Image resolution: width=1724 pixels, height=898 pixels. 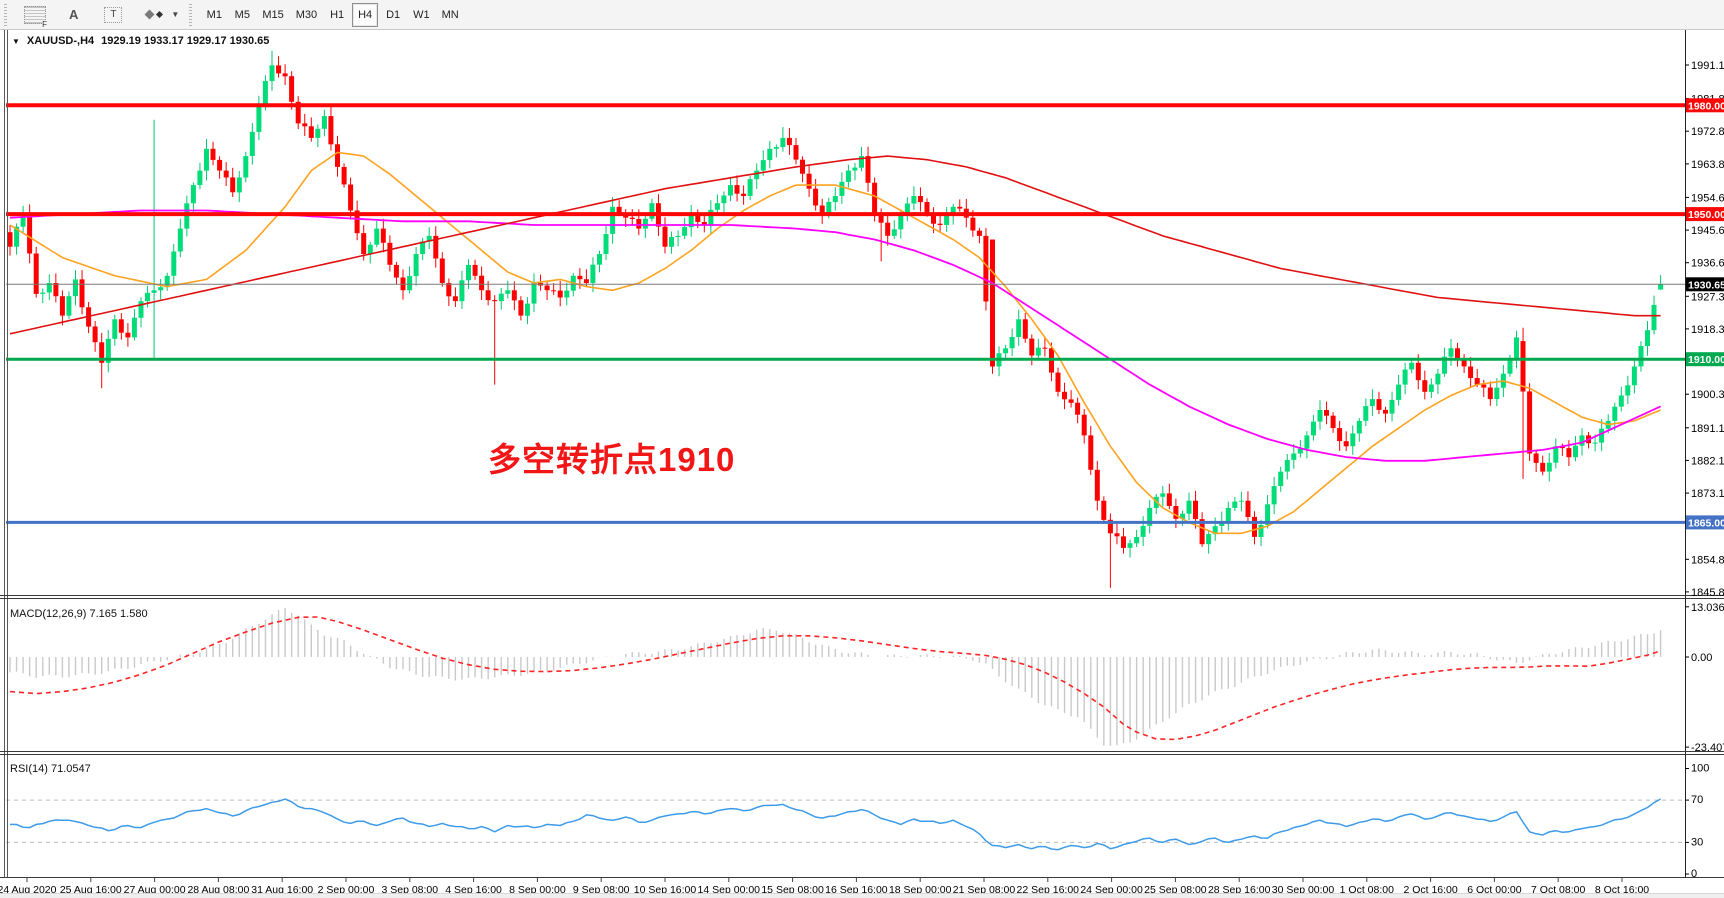 I want to click on price-tick-label: 1936.60, so click(x=1707, y=264).